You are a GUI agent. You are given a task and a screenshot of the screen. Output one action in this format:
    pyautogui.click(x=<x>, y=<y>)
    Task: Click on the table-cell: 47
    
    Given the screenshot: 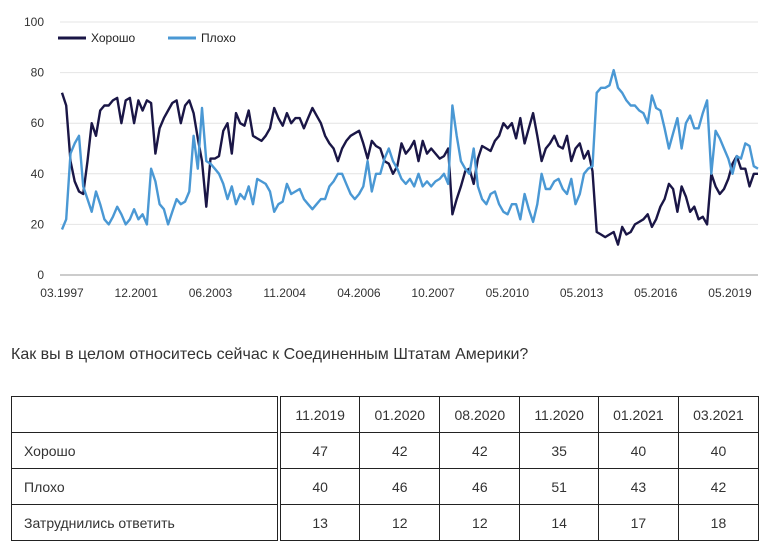 What is the action you would take?
    pyautogui.click(x=319, y=450)
    